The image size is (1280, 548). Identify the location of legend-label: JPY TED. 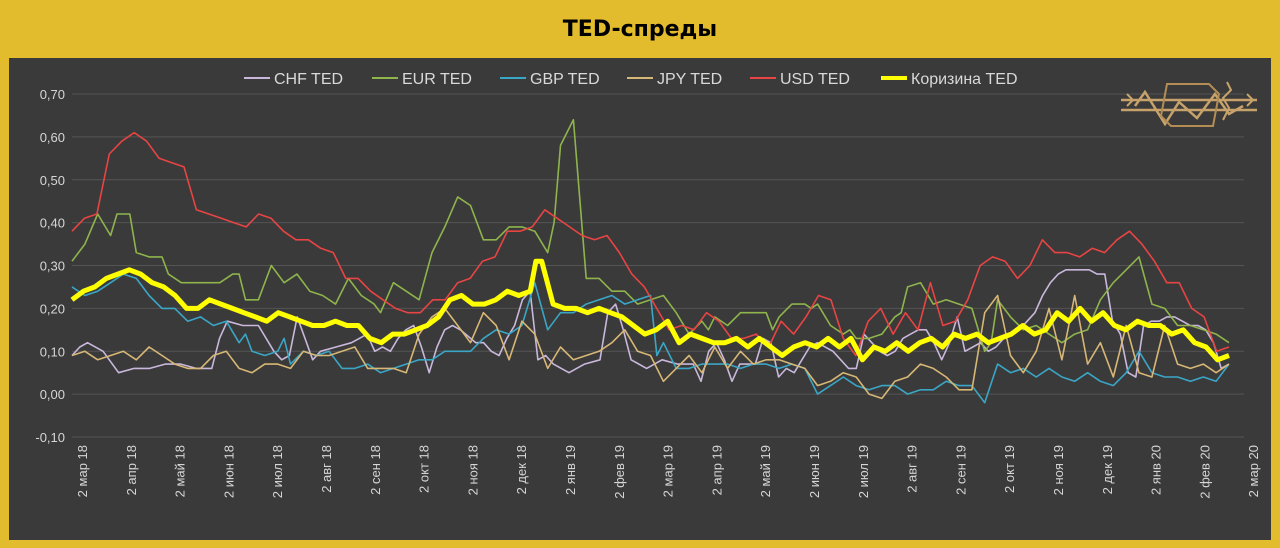
(689, 79).